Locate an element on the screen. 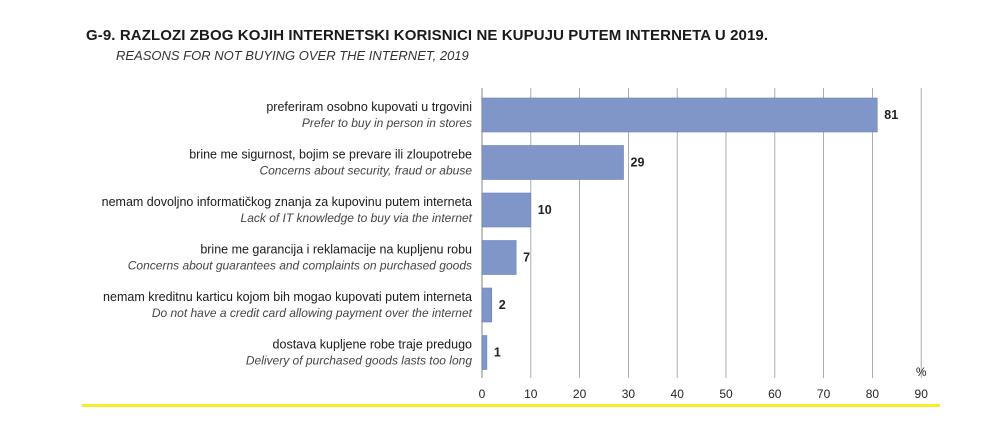  x-tick-label: 20 is located at coordinates (580, 394).